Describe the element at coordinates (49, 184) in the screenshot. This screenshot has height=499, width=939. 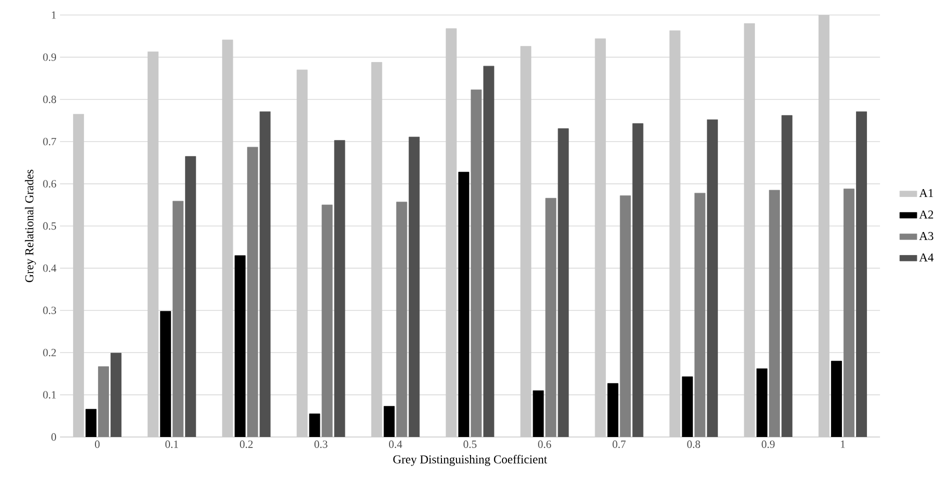
I see `y-tick-label: 0.6` at that location.